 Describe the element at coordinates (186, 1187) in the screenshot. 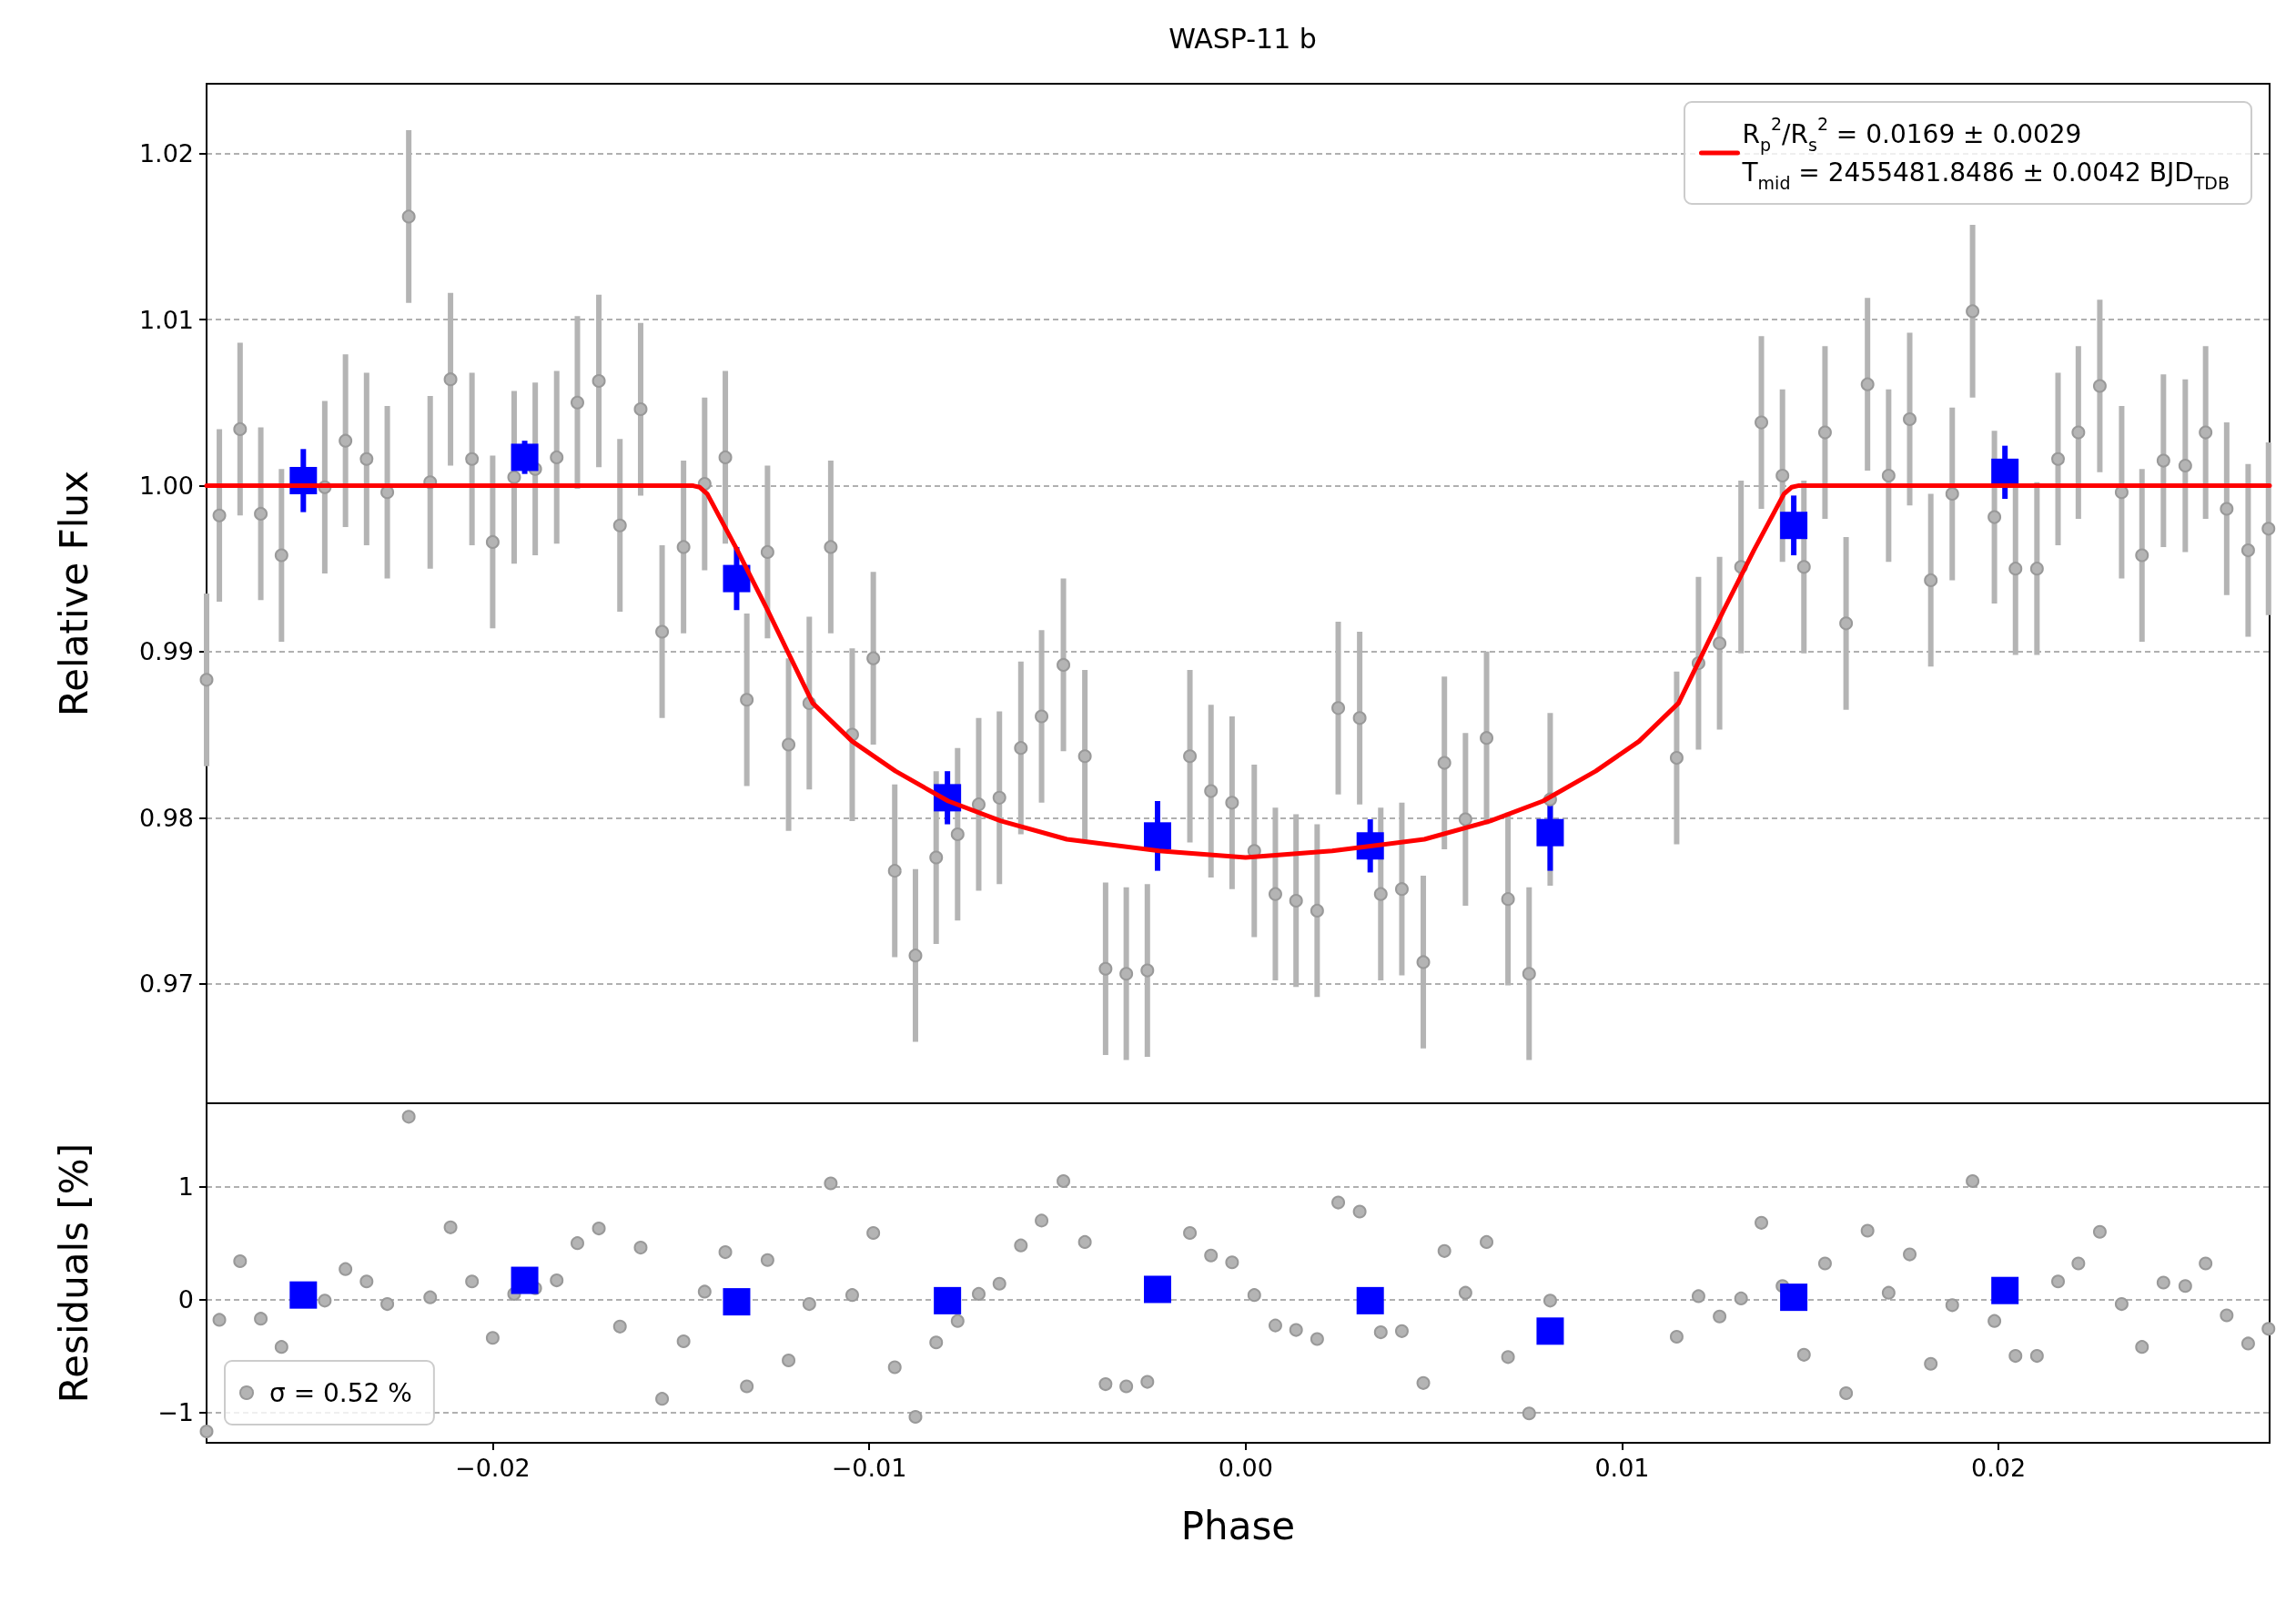

I see `y-tick-label: 1` at that location.